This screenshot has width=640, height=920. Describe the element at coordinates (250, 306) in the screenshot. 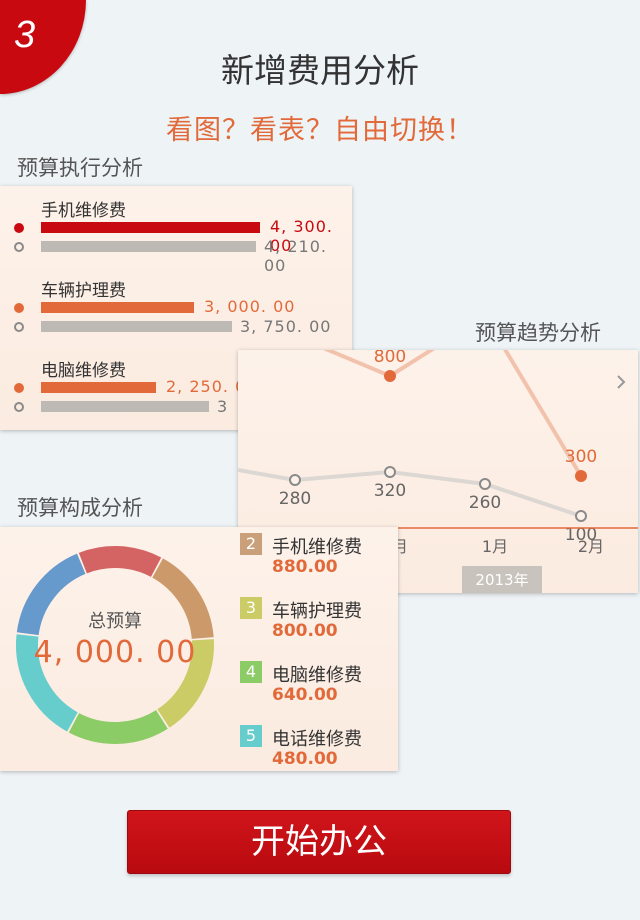

I see `budget-value: 3, 000. 00` at that location.